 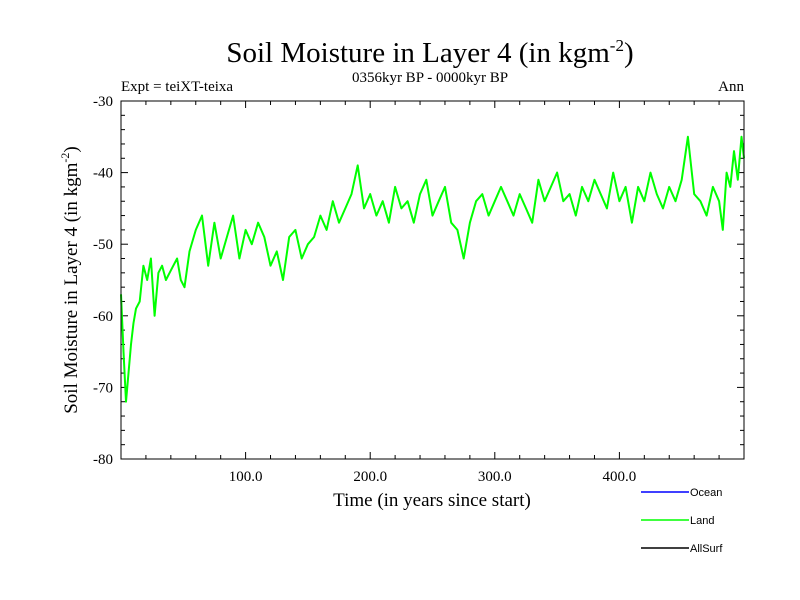 I want to click on legend-label-allsurf: AllSurf, so click(x=706, y=549).